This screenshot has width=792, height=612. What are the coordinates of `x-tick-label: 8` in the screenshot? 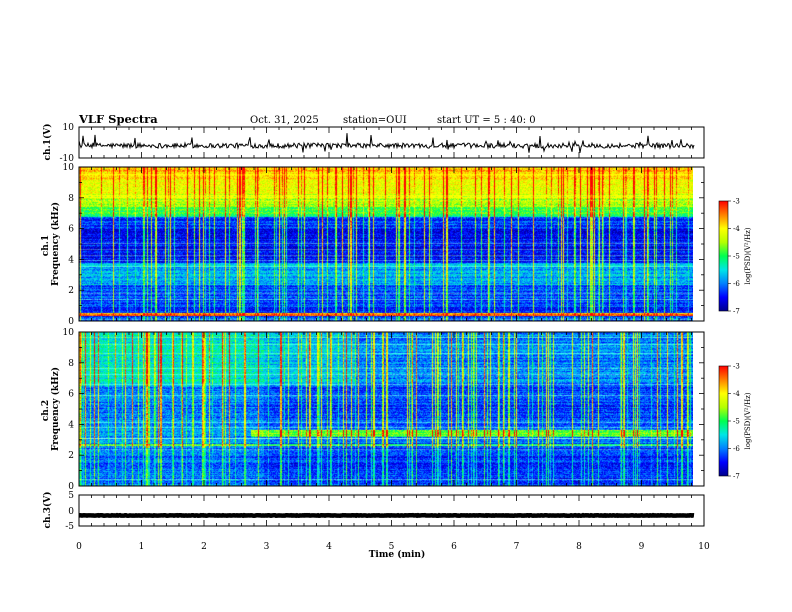 It's located at (579, 547).